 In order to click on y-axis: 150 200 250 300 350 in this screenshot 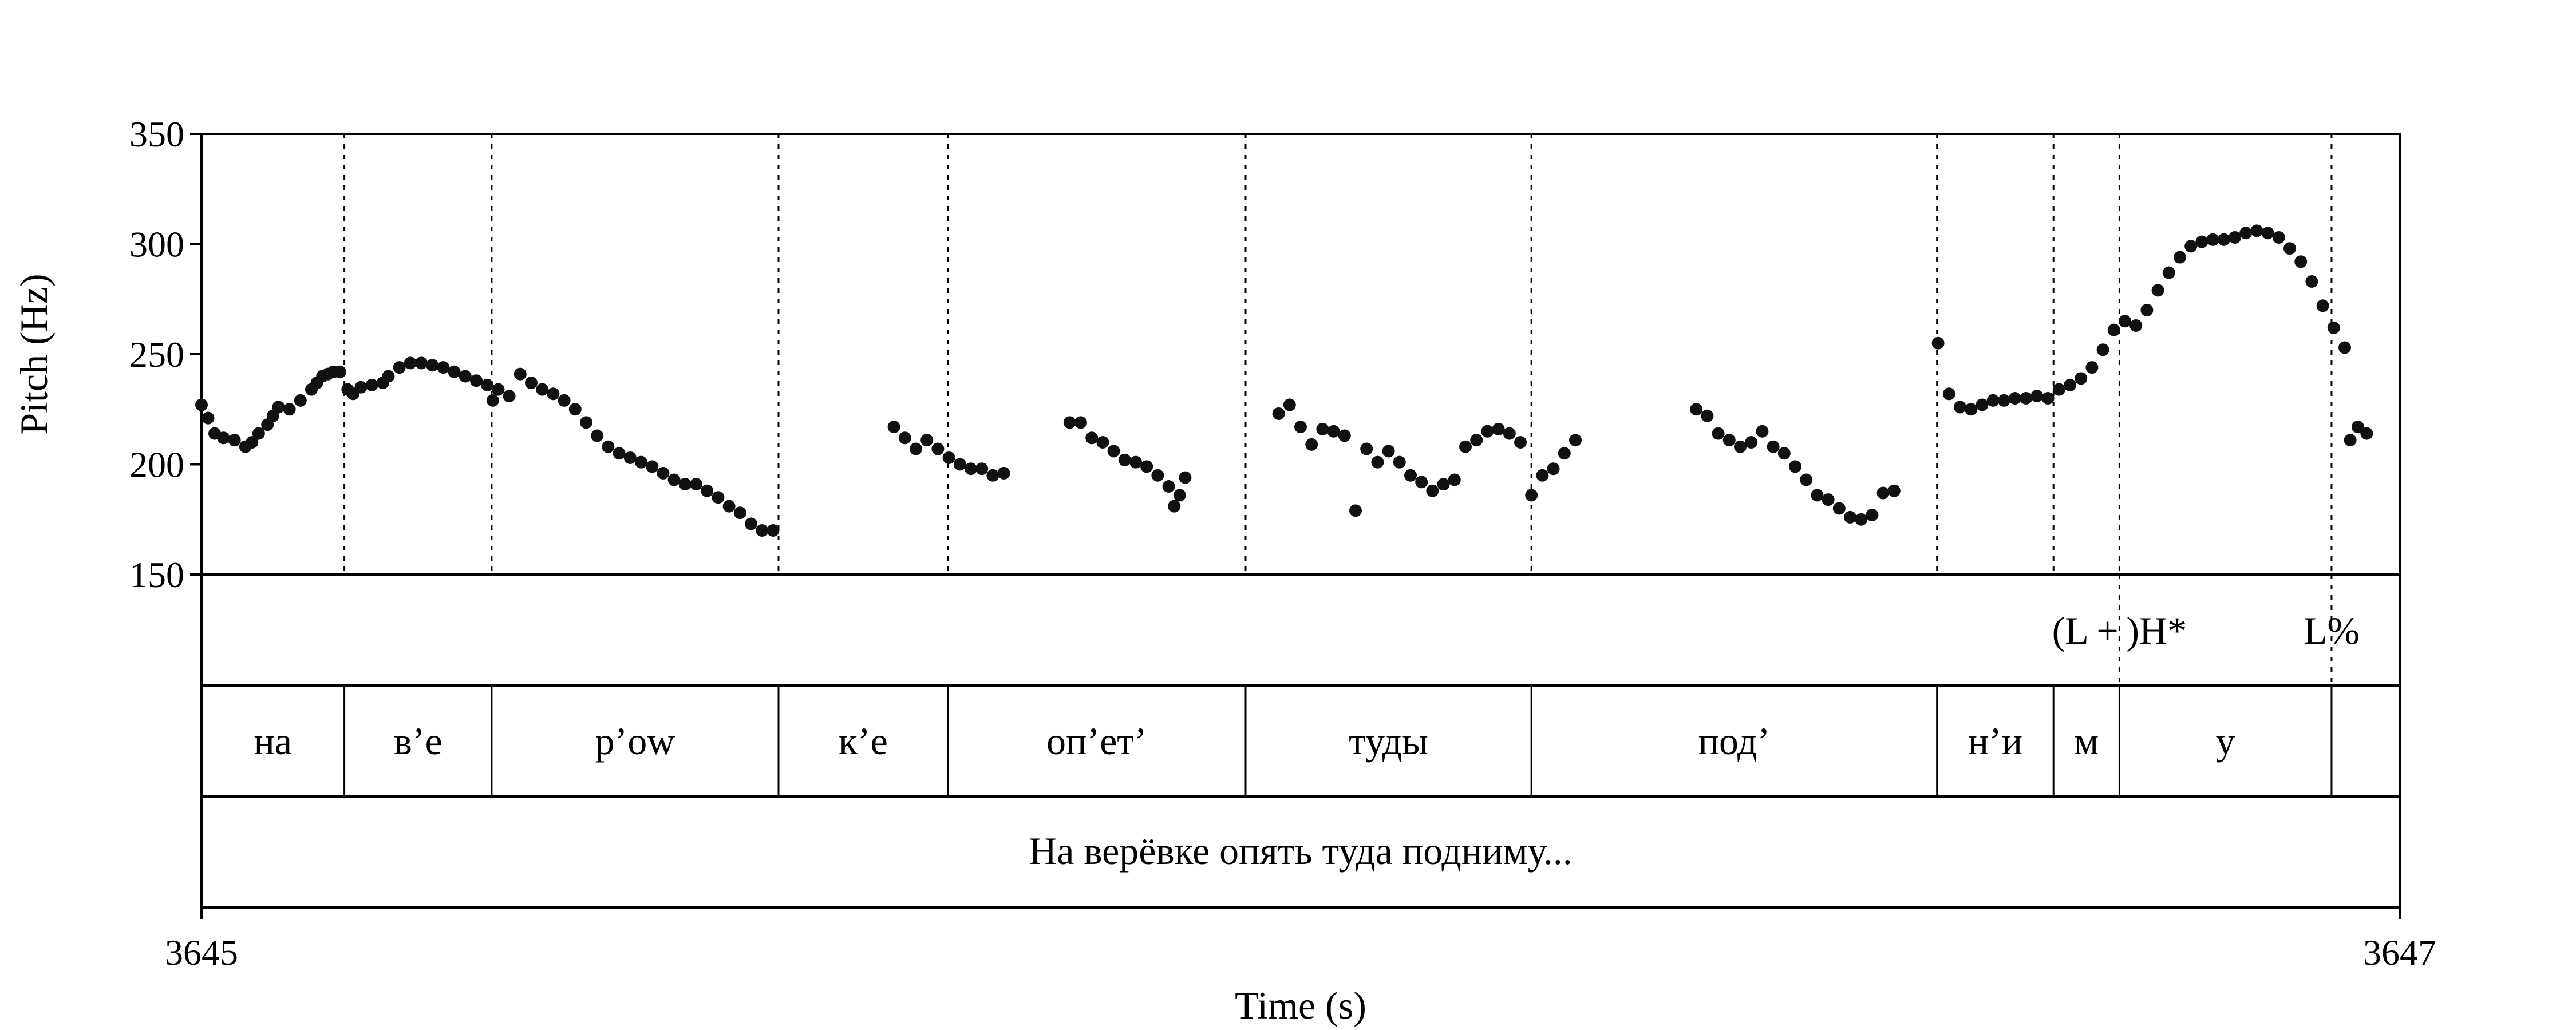, I will do `click(165, 354)`.